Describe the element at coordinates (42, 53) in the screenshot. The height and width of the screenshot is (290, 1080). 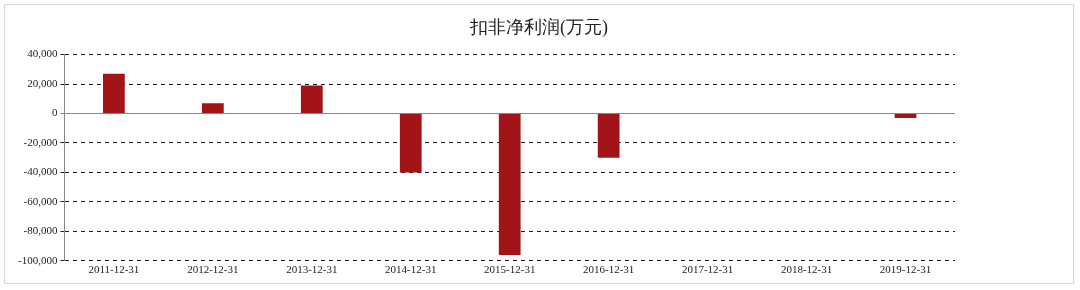
I see `y-tick-label: 40,000` at that location.